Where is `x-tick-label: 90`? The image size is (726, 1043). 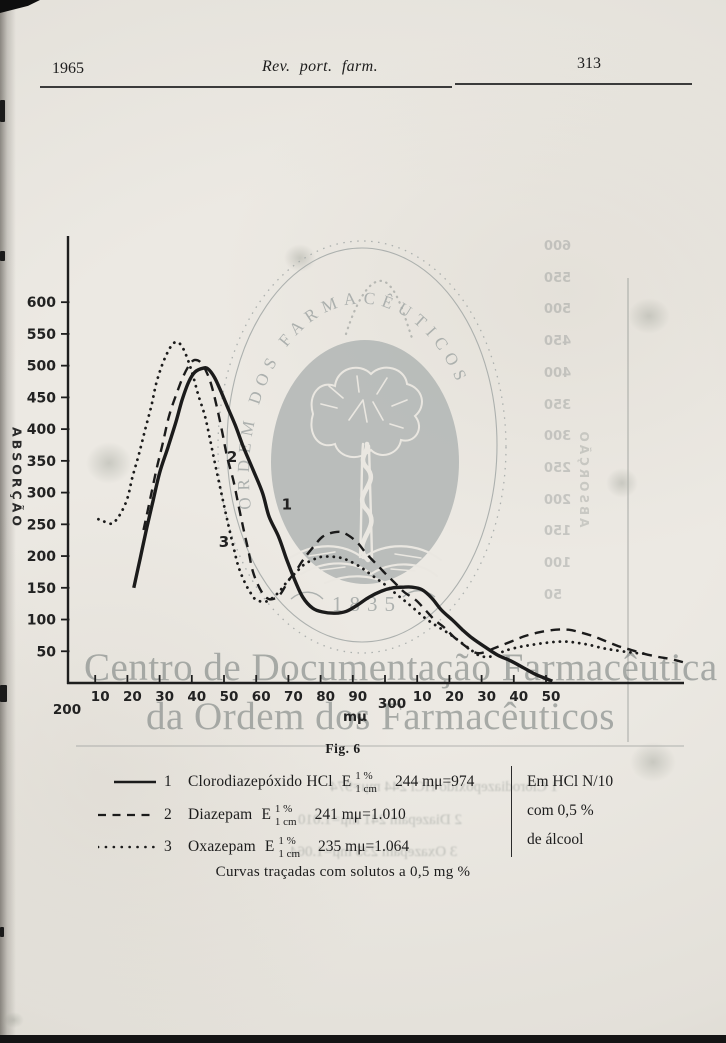 x-tick-label: 90 is located at coordinates (357, 697).